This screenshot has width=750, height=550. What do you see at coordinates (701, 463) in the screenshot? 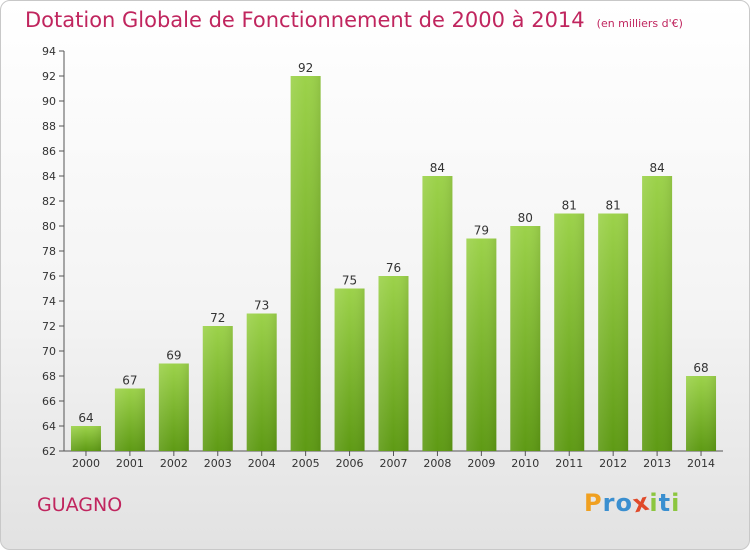
I see `x-tick-label: 2014` at bounding box center [701, 463].